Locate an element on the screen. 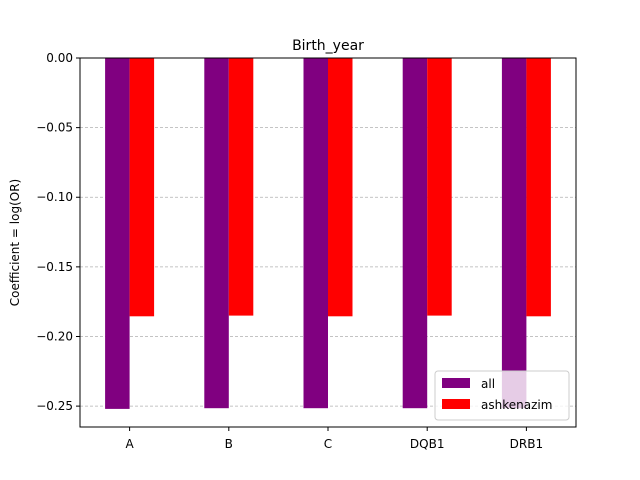  y-axis: 0.00 −0.05 −0.10 −0.15 −0.20 −0.25 is located at coordinates (58, 232).